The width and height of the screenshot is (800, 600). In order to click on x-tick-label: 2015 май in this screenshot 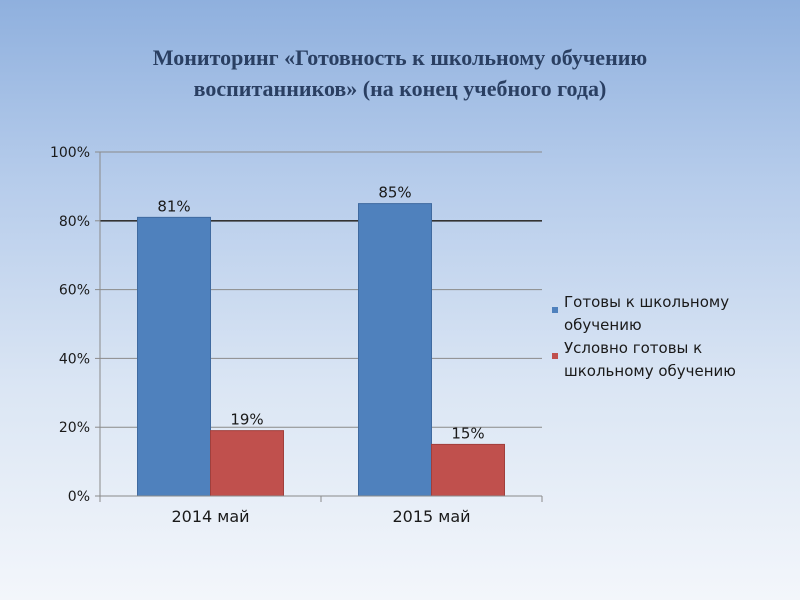, I will do `click(431, 516)`.